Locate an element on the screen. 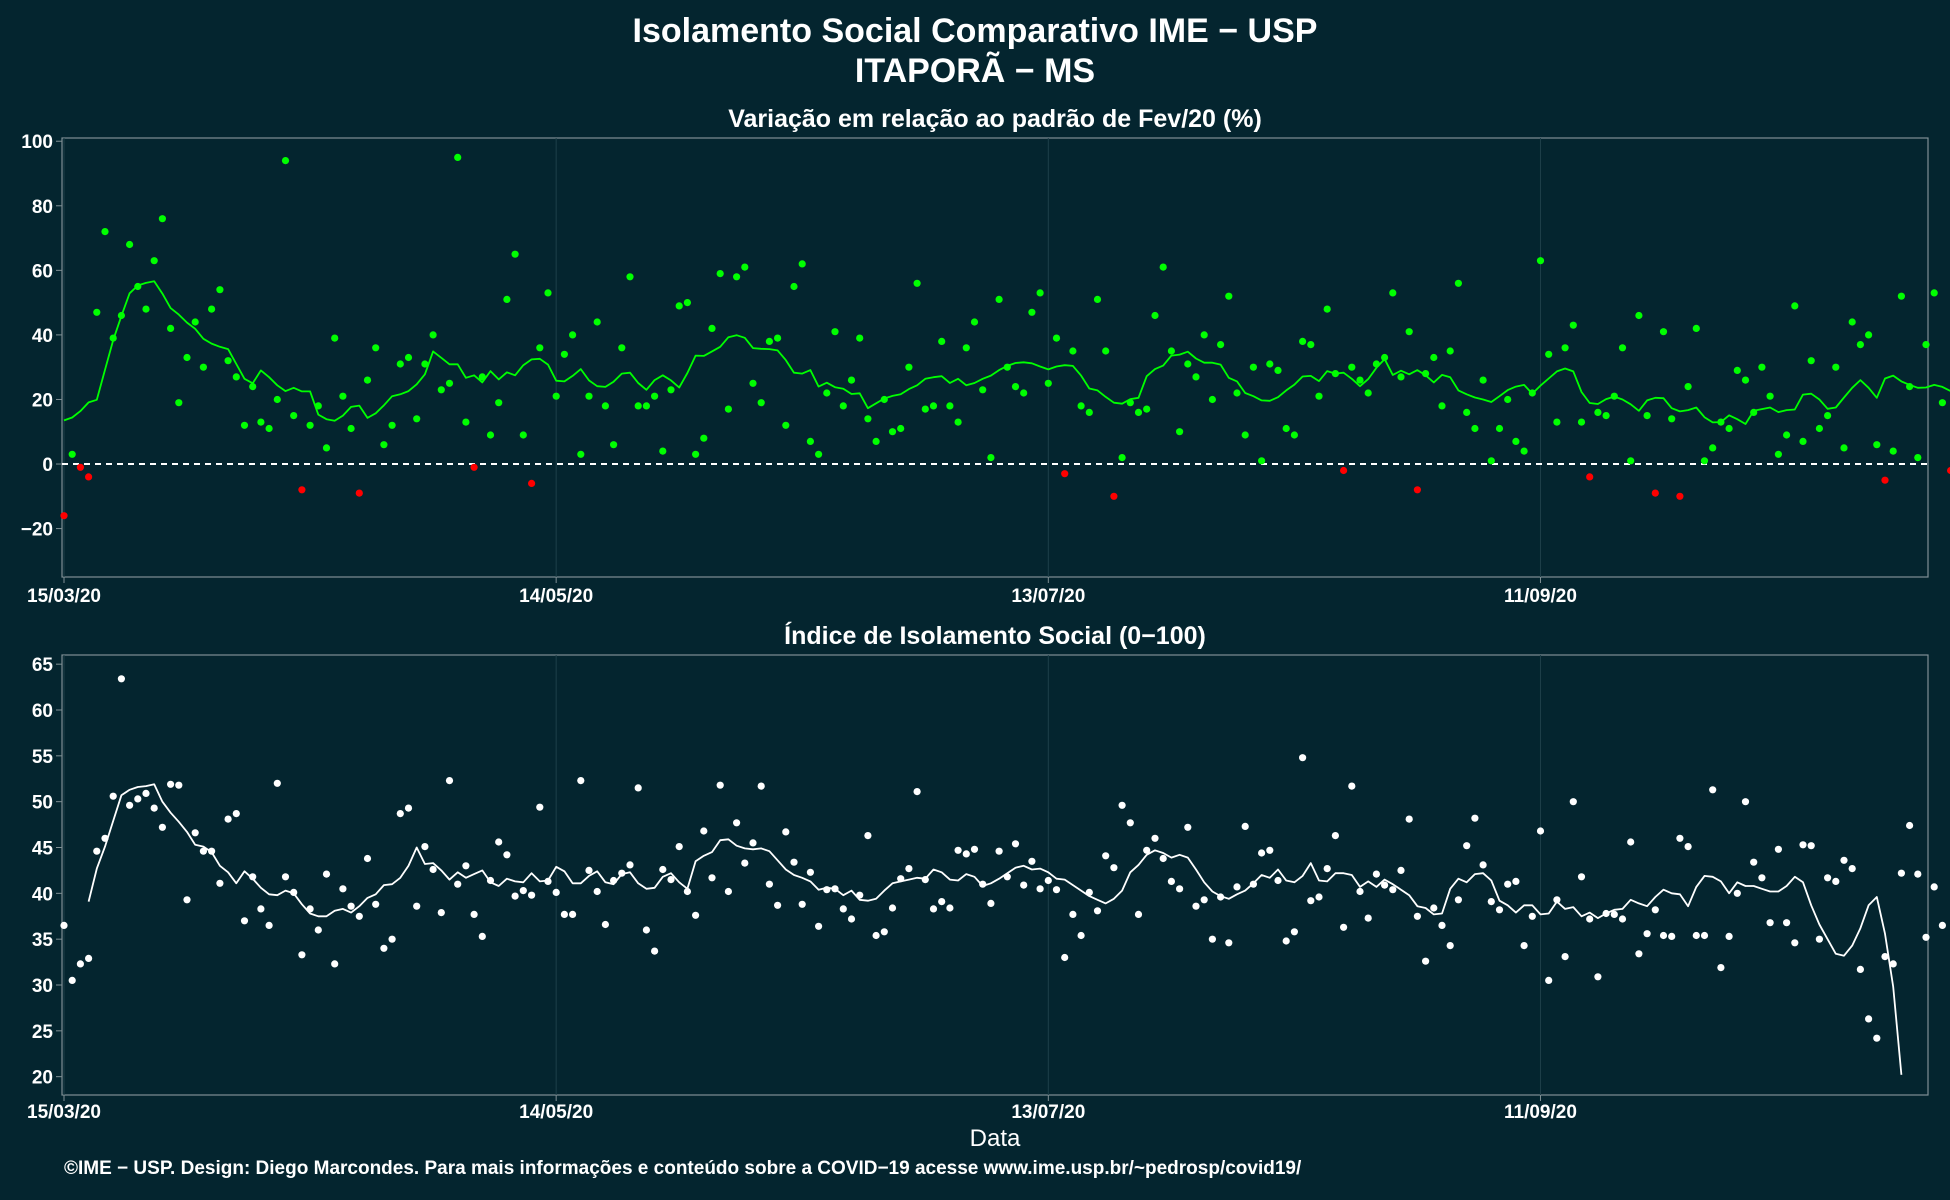 The image size is (1950, 1200). y-tick-label-2: 30 is located at coordinates (42, 986).